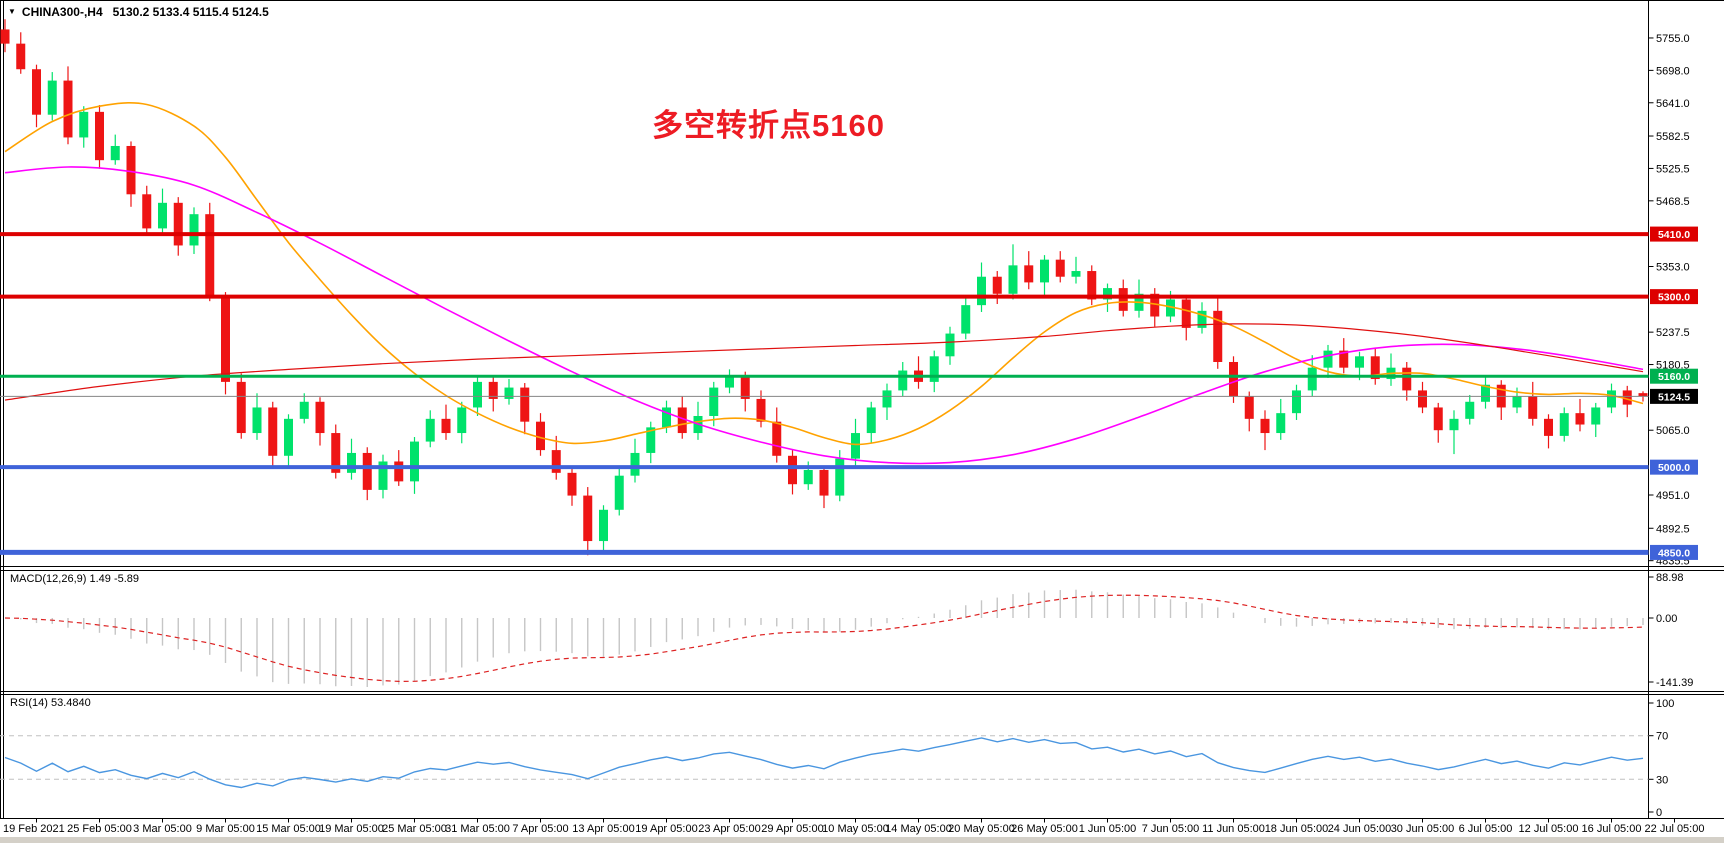 The height and width of the screenshot is (843, 1724). I want to click on symbol-name: CHINA300-,H4, so click(62, 12).